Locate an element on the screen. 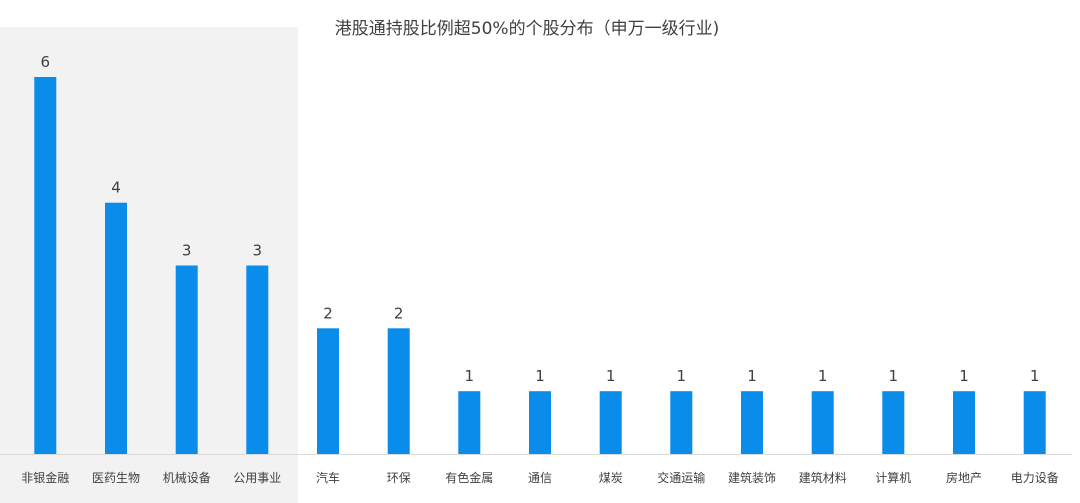 The width and height of the screenshot is (1080, 503). category-label-1: 非银金融 is located at coordinates (45, 477).